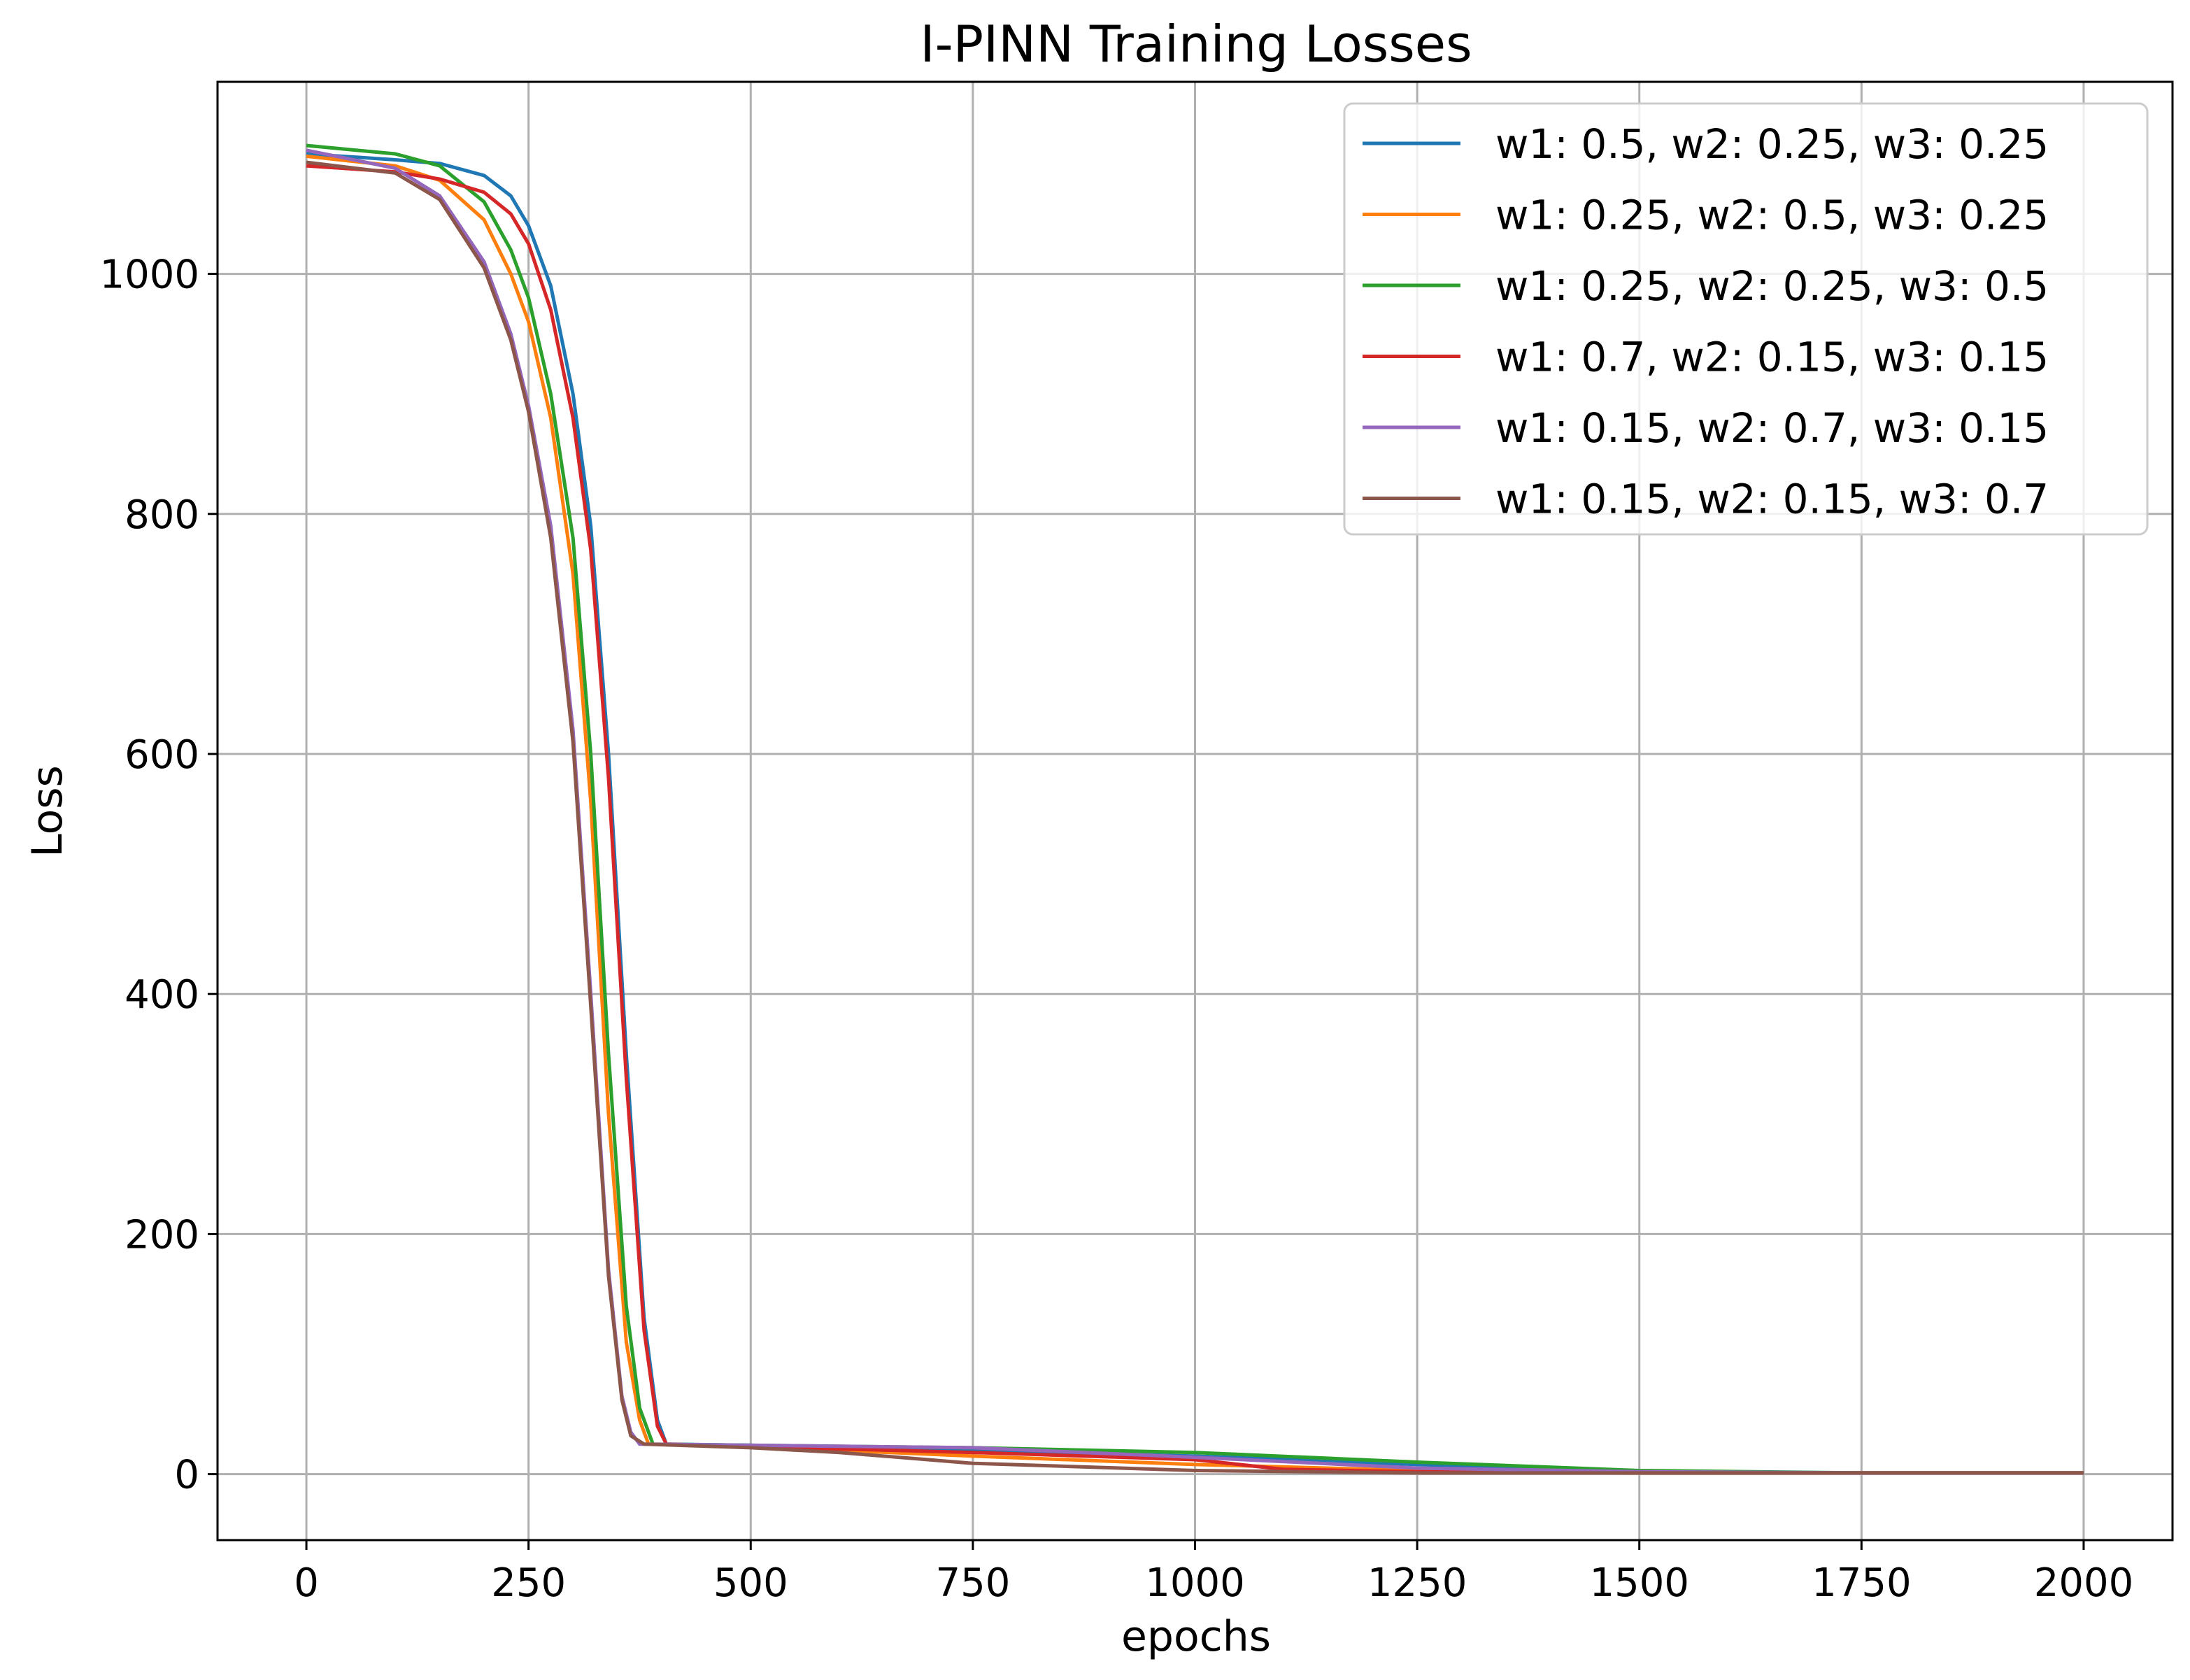  I want to click on legend-label-5: w1: 0.15, w2: 0.7, w3: 0.15, so click(1772, 428).